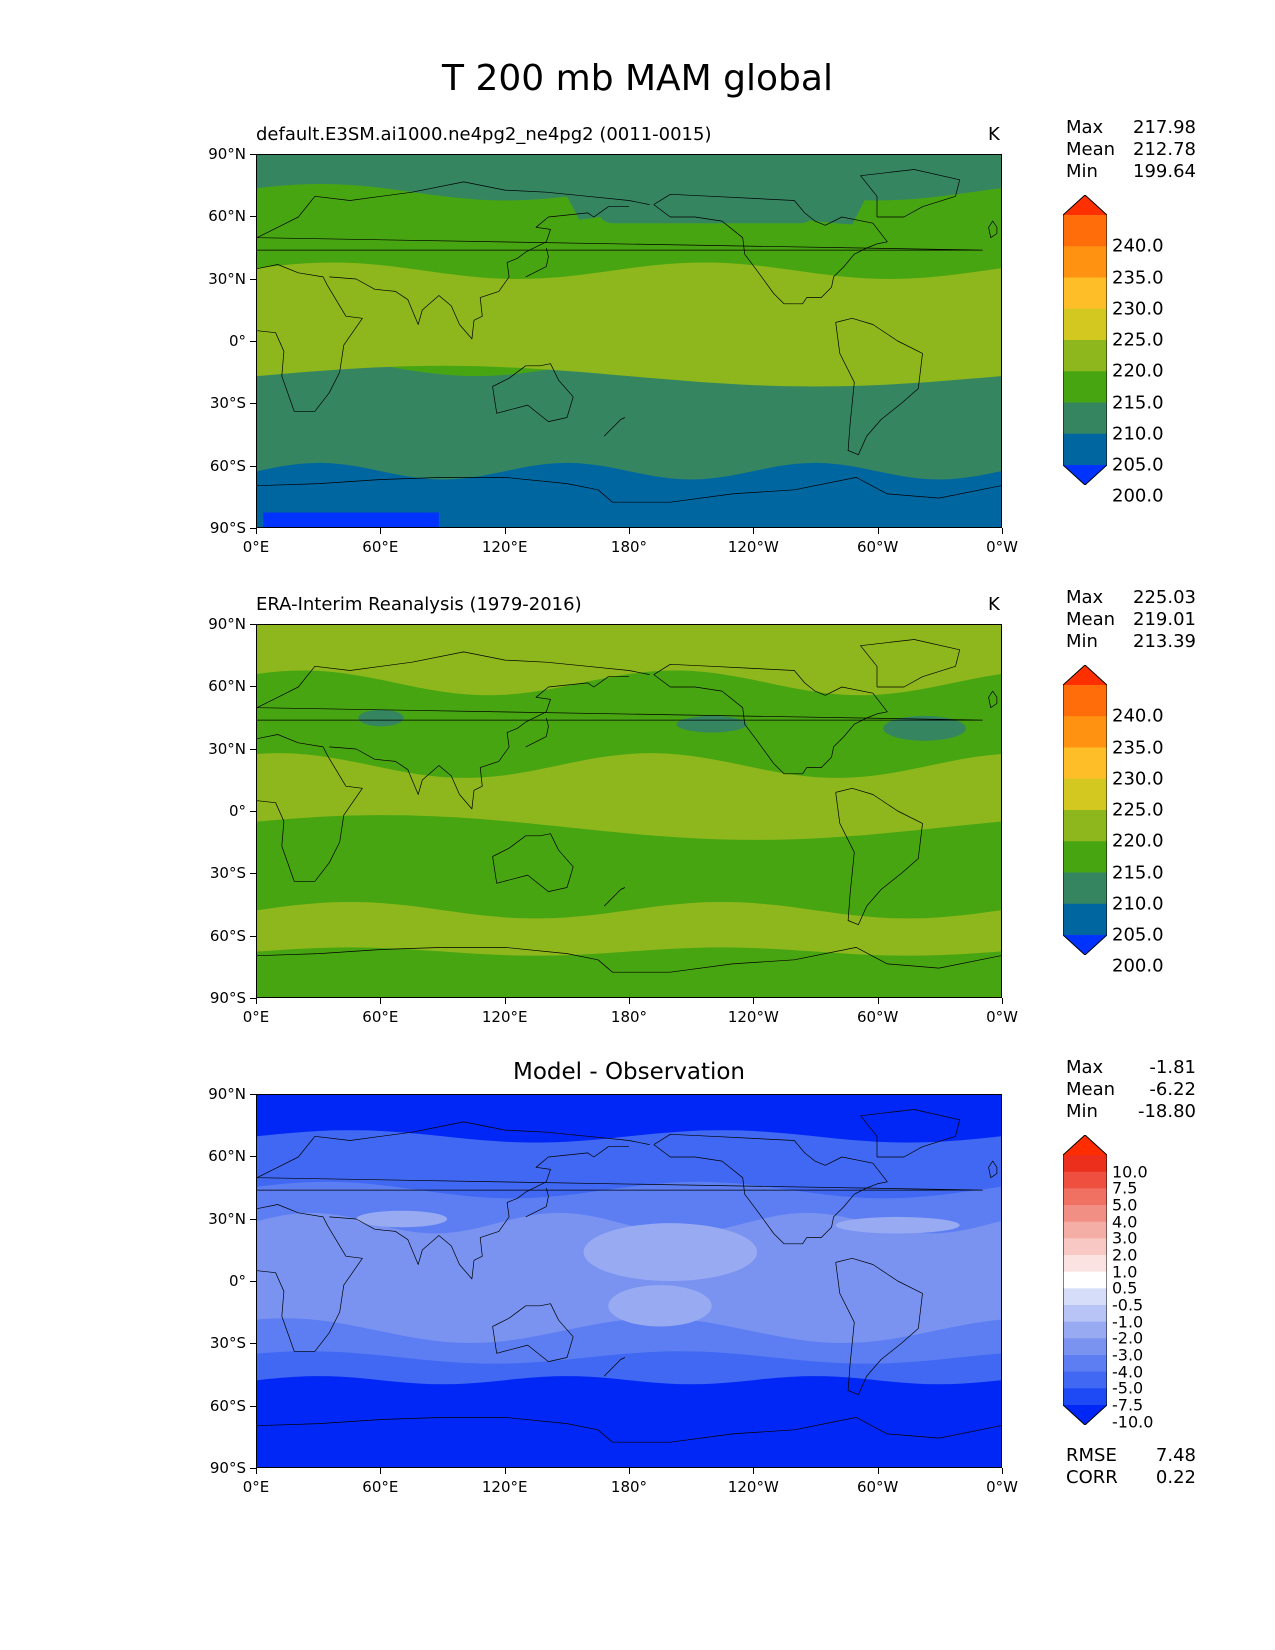 The height and width of the screenshot is (1650, 1275). Describe the element at coordinates (1138, 904) in the screenshot. I see `colorbar-tick-label: 210.0` at that location.